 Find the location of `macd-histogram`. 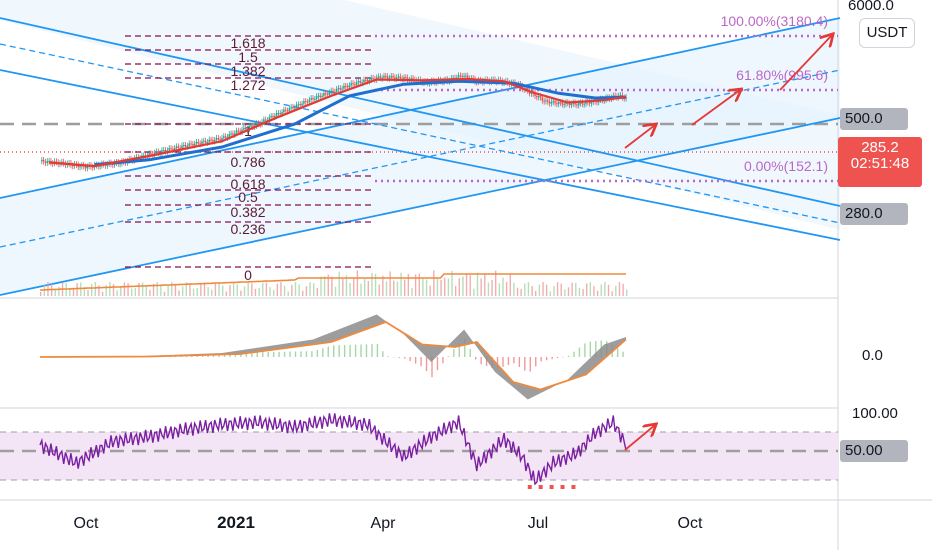

macd-histogram is located at coordinates (333, 358).